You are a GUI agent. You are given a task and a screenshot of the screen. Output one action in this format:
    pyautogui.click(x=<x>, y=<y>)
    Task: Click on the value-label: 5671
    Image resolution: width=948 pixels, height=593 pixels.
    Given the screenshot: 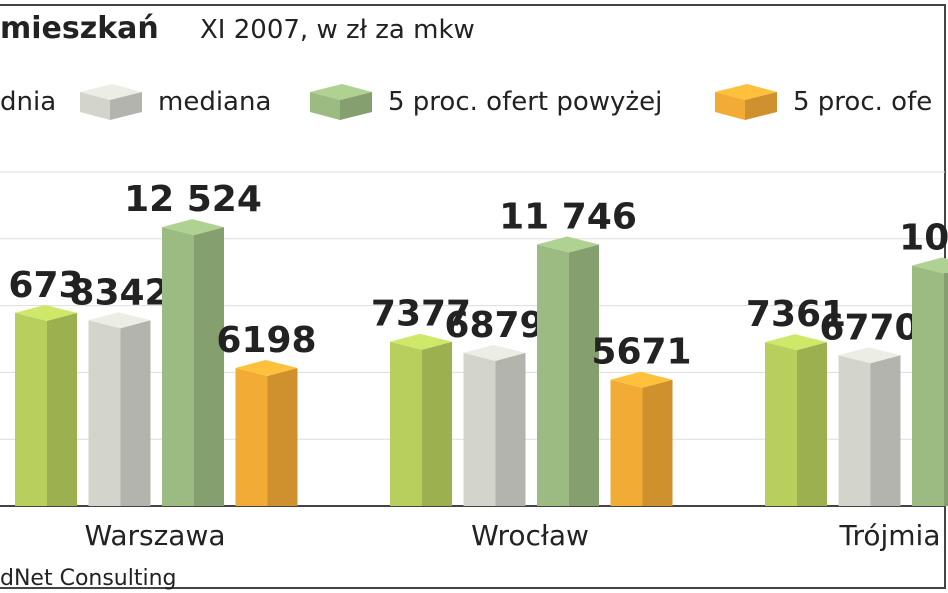 What is the action you would take?
    pyautogui.click(x=641, y=352)
    